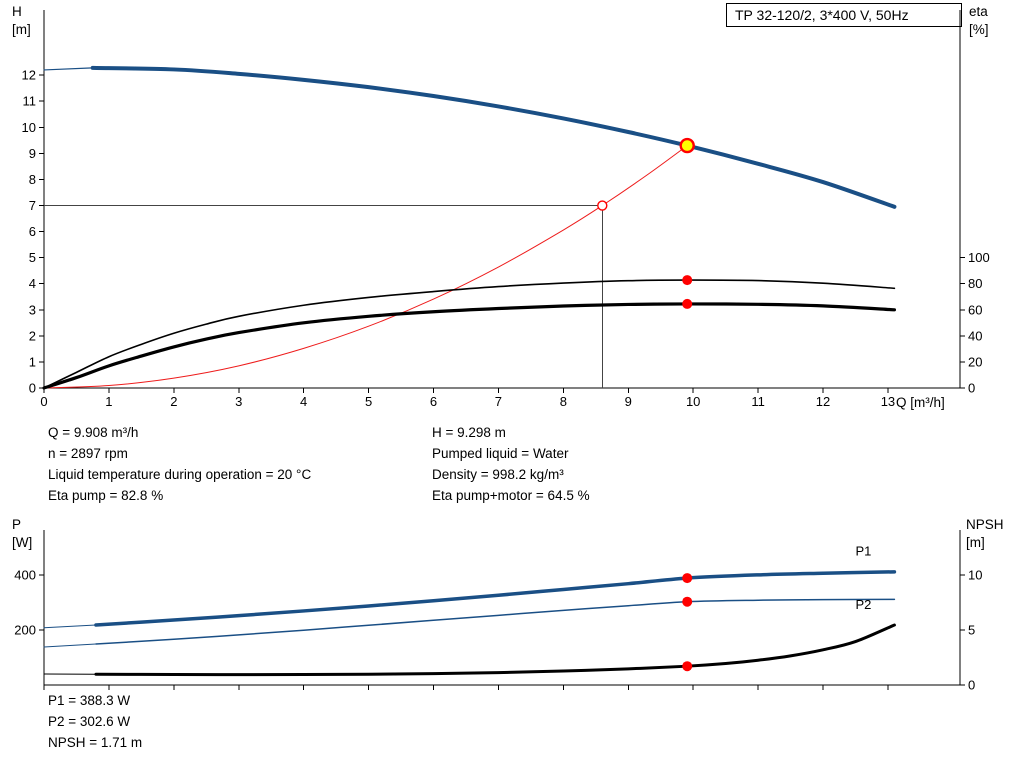 This screenshot has width=1024, height=781. I want to click on x-tick-label: 9, so click(628, 401).